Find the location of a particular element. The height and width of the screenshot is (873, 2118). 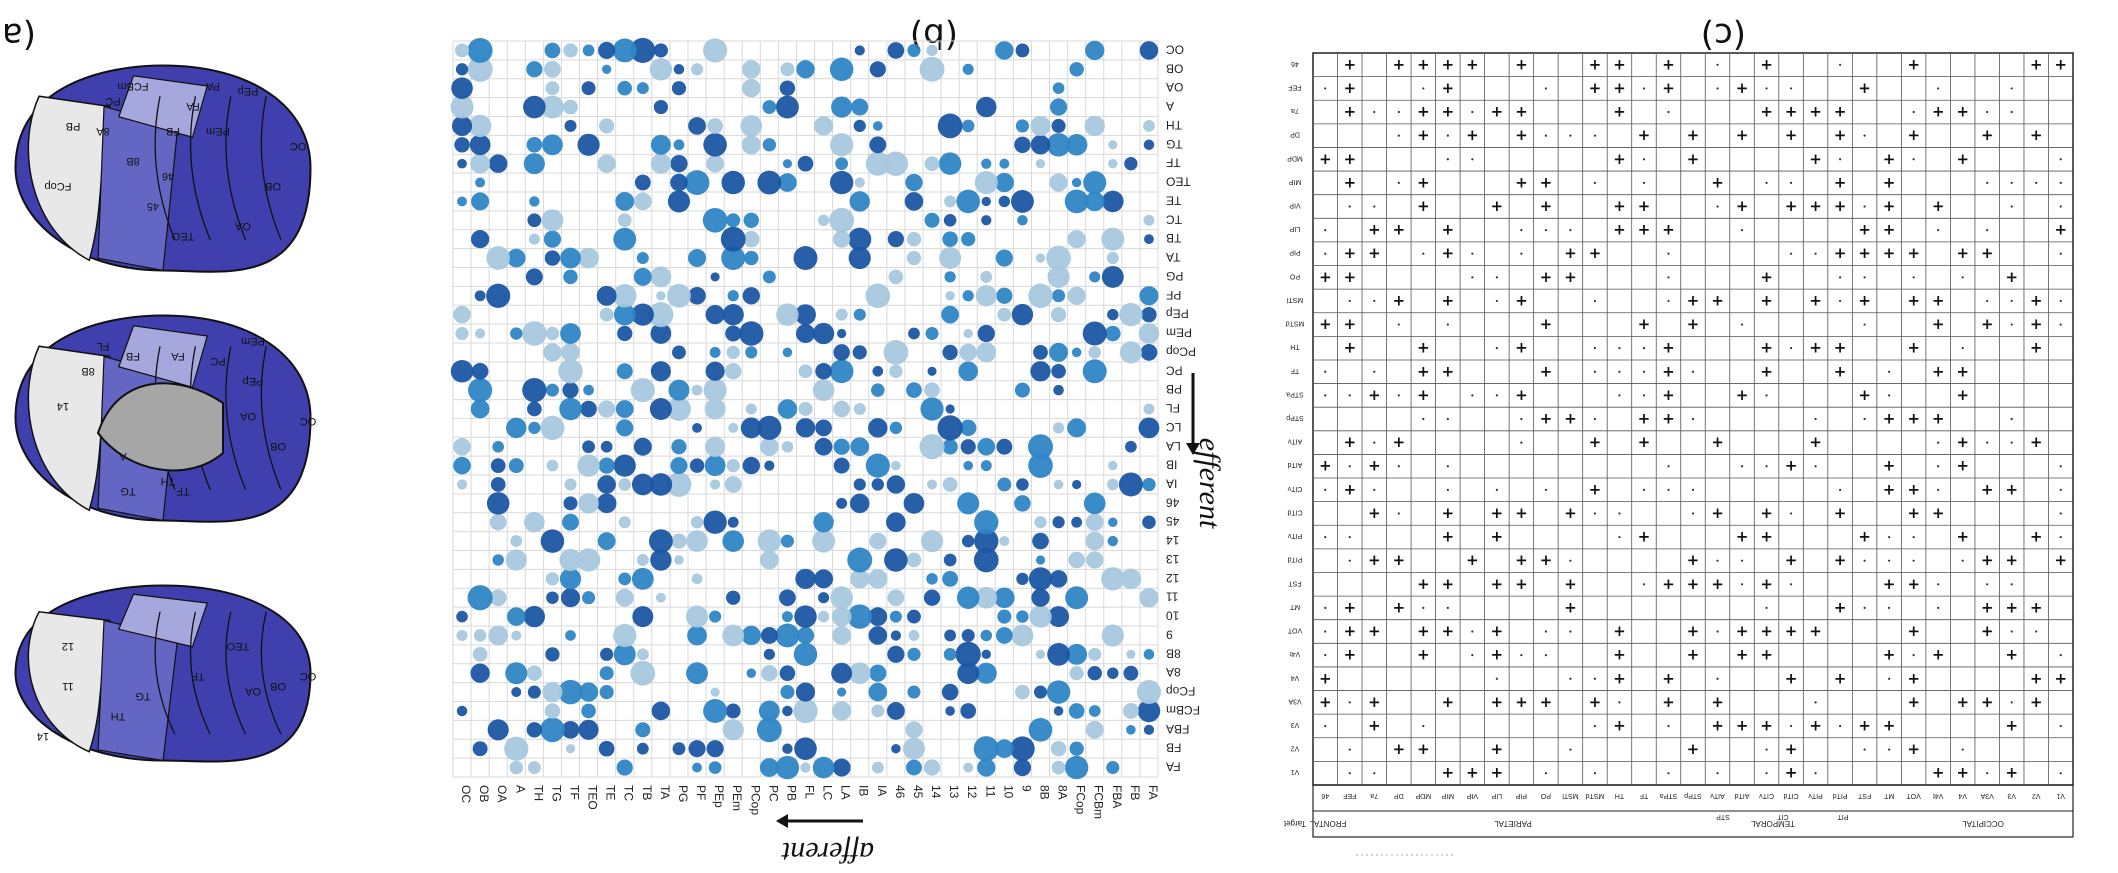

efferent-label: efferent is located at coordinates (1209, 483).